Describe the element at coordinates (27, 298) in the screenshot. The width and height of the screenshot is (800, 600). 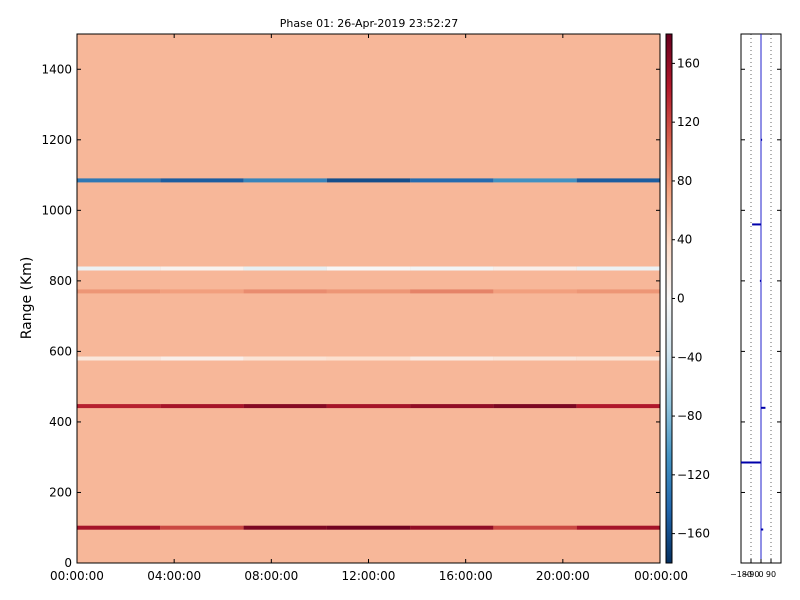
I see `y-axis-label: Range (Km)` at that location.